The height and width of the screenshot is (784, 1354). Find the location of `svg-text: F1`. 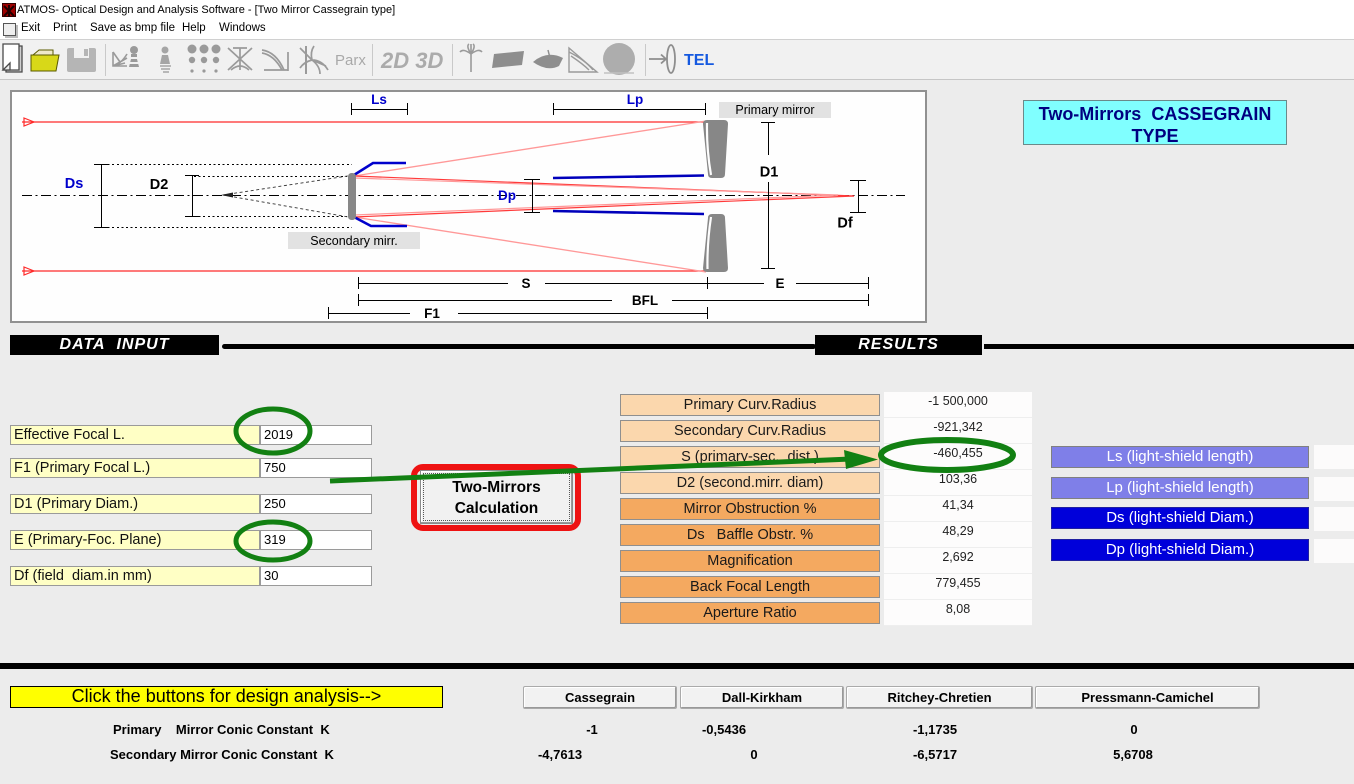

svg-text: F1 is located at coordinates (432, 313).